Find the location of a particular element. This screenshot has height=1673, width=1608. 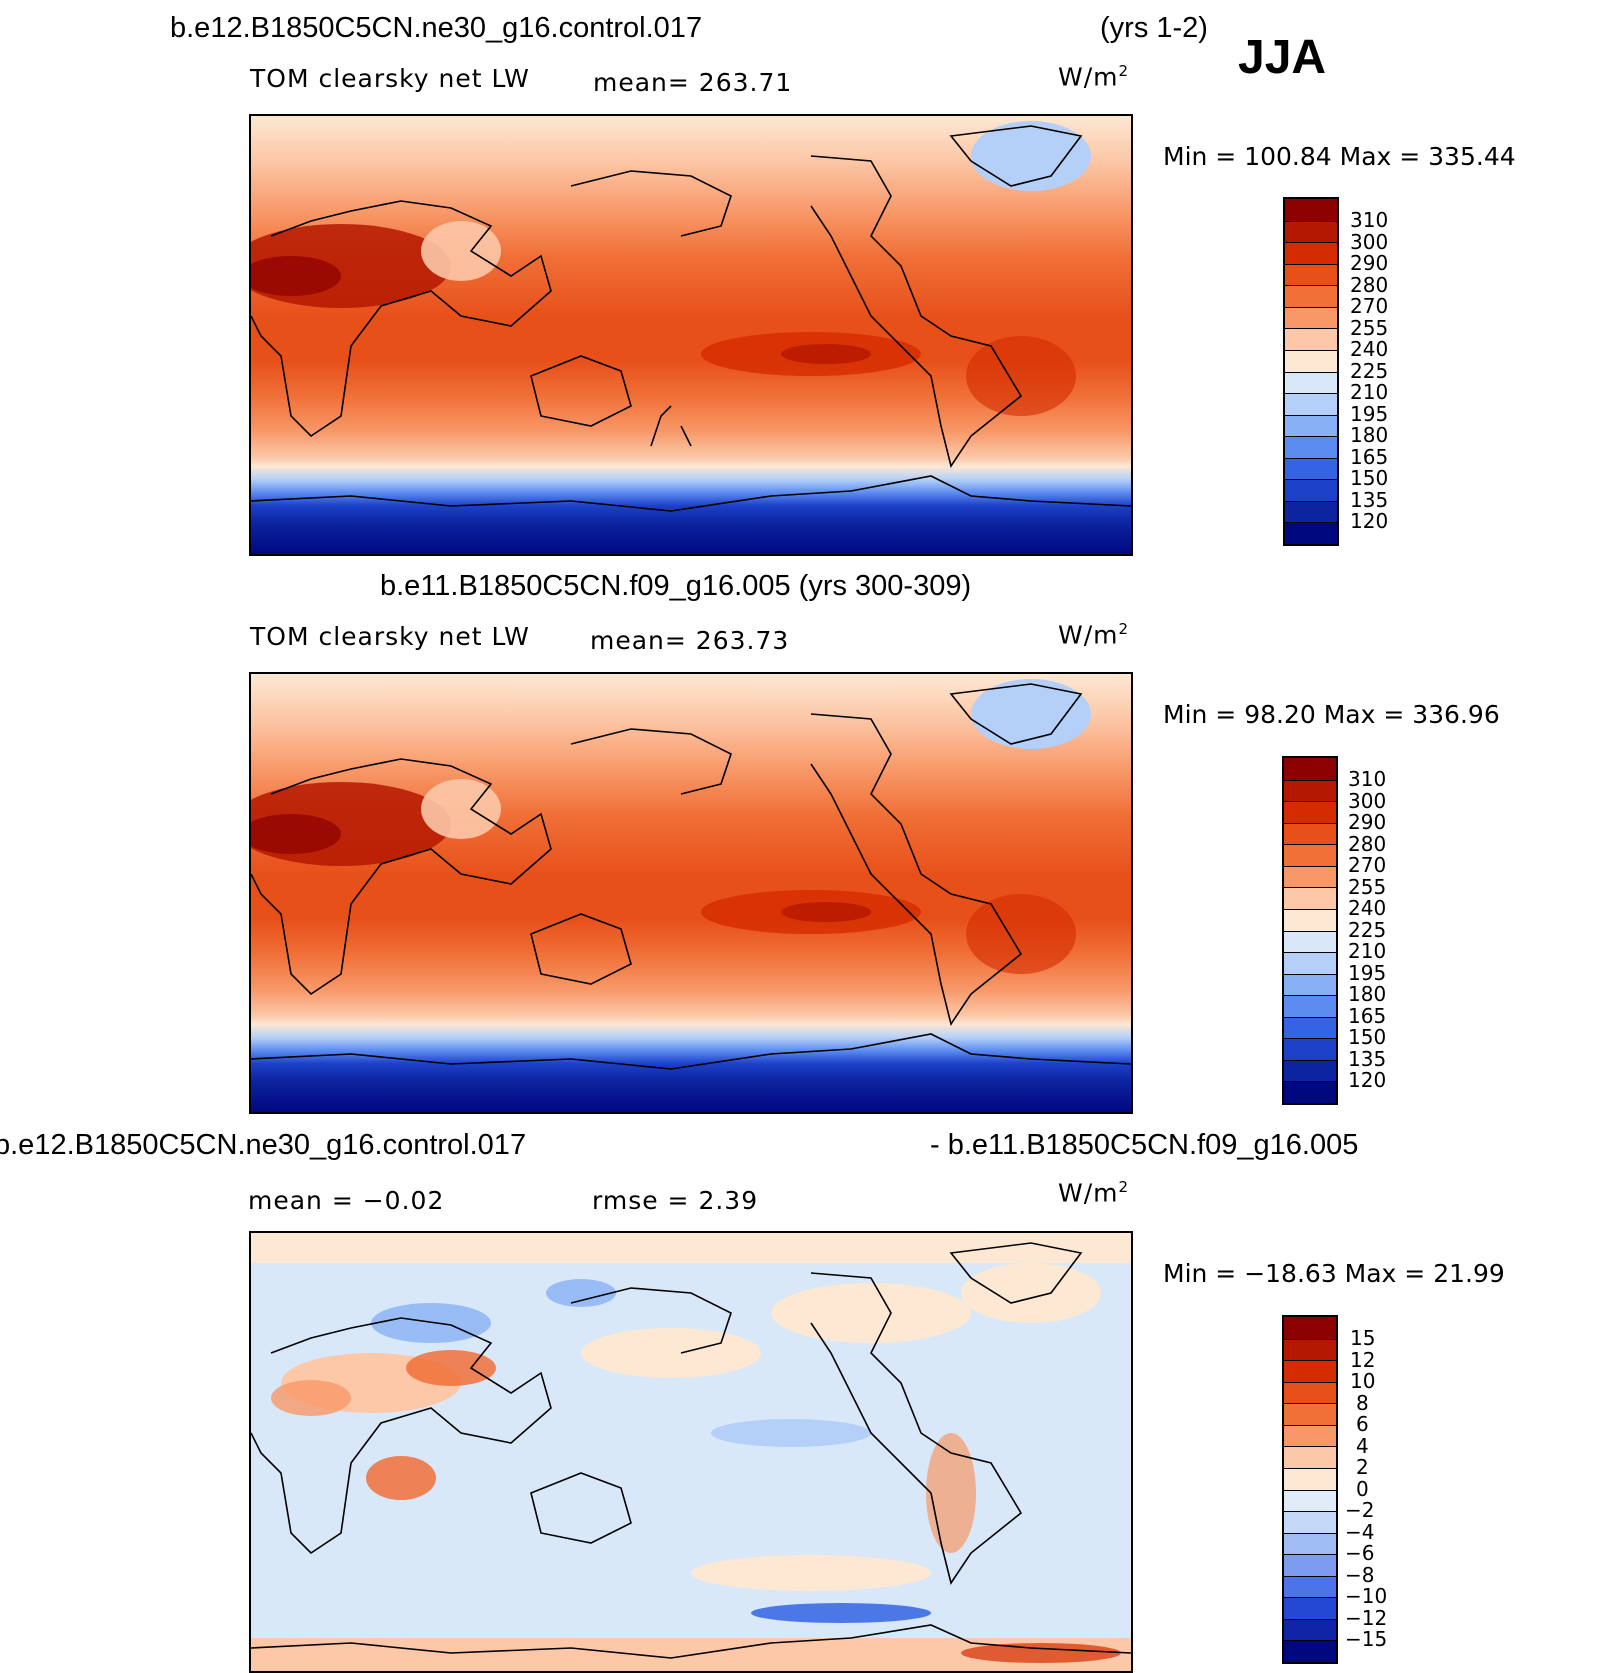

cbar1-tick: 180 is located at coordinates (1369, 435).